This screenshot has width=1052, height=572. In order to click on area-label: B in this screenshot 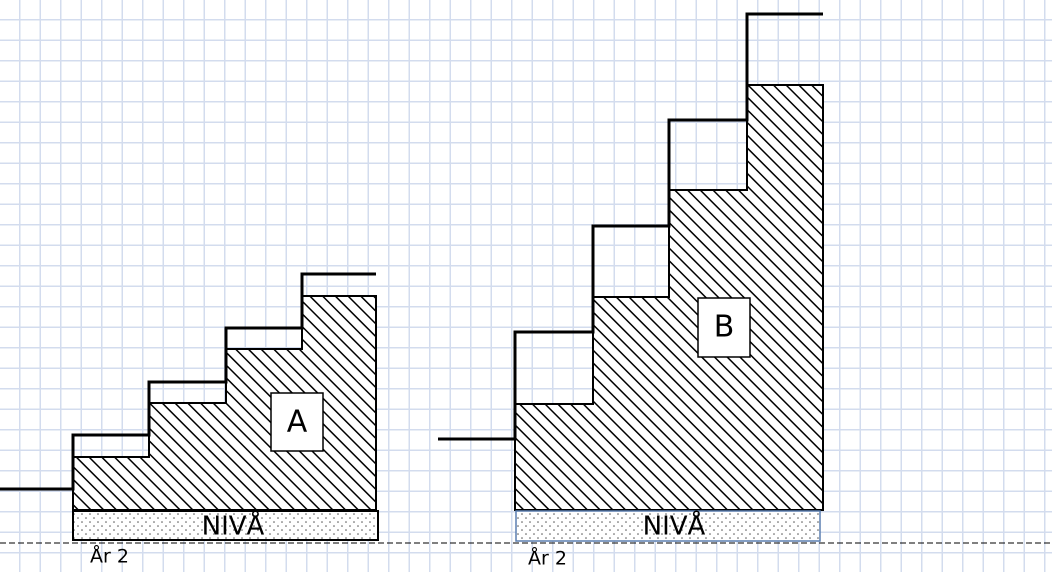, I will do `click(724, 327)`.